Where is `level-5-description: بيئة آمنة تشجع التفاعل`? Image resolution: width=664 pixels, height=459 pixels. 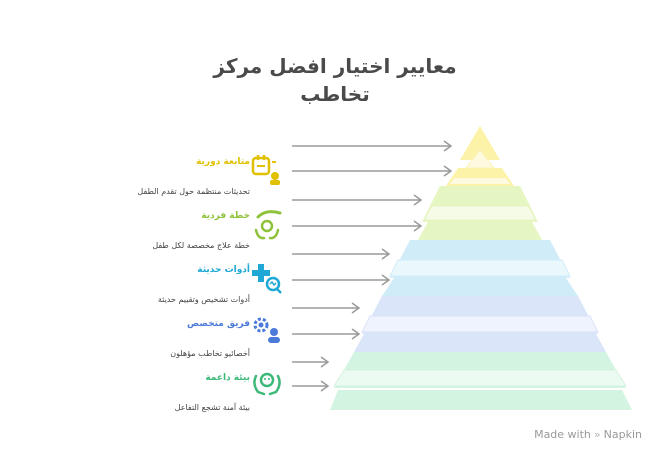
level-5-description: بيئة آمنة تشجع التفاعل is located at coordinates (212, 407).